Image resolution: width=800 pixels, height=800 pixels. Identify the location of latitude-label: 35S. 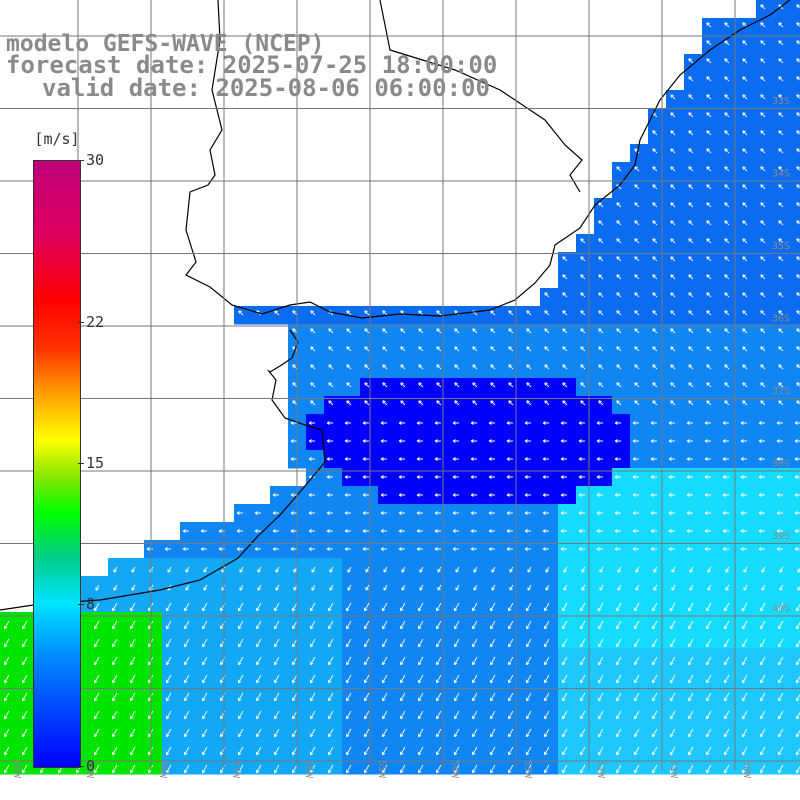
(781, 246).